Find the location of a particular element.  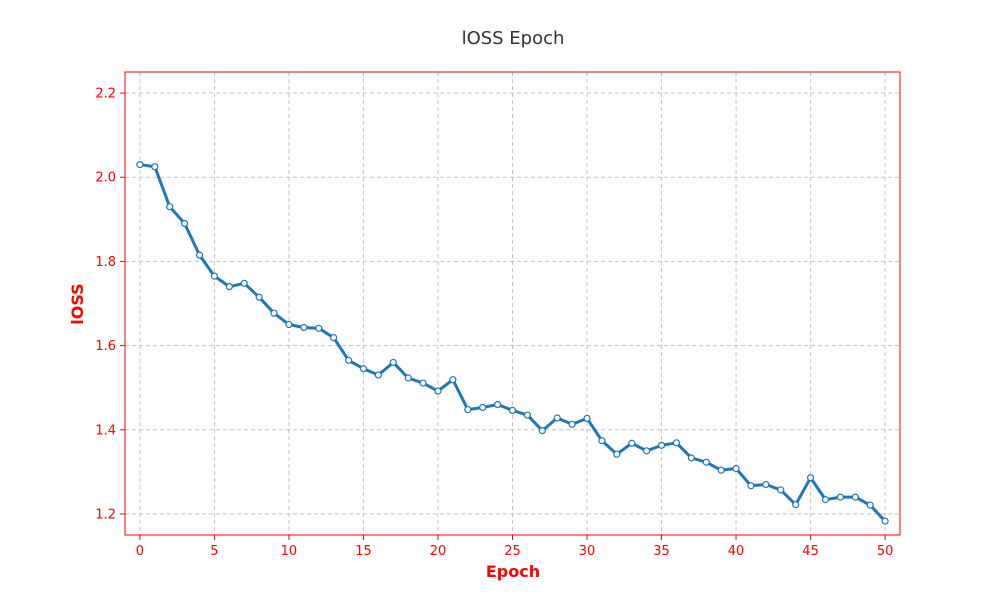

chart-title: lOSS Epoch is located at coordinates (513, 38).